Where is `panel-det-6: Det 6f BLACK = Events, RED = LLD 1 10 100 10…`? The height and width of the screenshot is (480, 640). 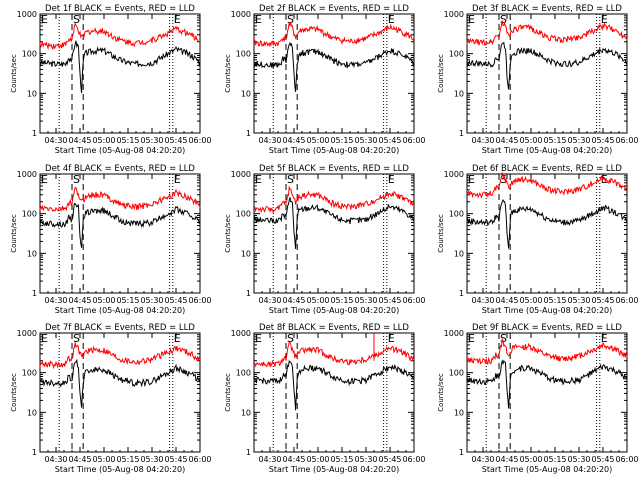
panel-det-6: Det 6f BLACK = Events, RED = LLD 1 10 100 10… is located at coordinates (538, 239).